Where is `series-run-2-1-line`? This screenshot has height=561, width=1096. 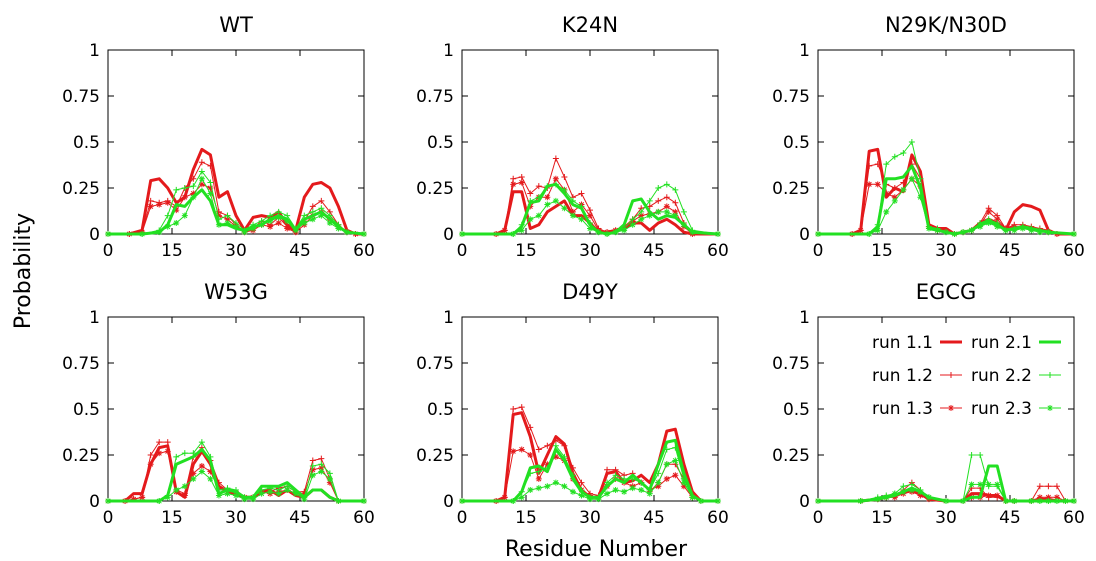 series-run-2-1-line is located at coordinates (590, 470).